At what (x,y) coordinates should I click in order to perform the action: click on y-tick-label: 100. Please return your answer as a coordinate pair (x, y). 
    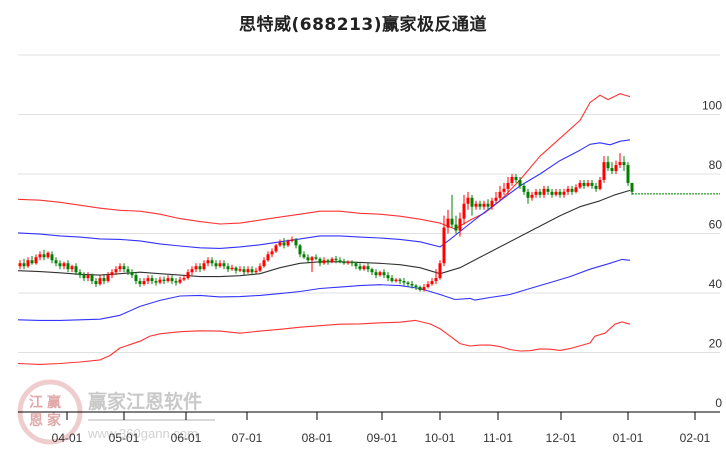
    Looking at the image, I should click on (712, 106).